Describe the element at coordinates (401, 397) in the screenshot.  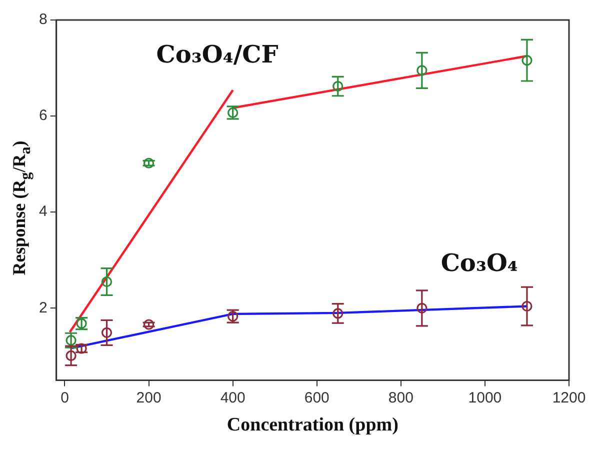
I see `x-tick-label: 800` at that location.